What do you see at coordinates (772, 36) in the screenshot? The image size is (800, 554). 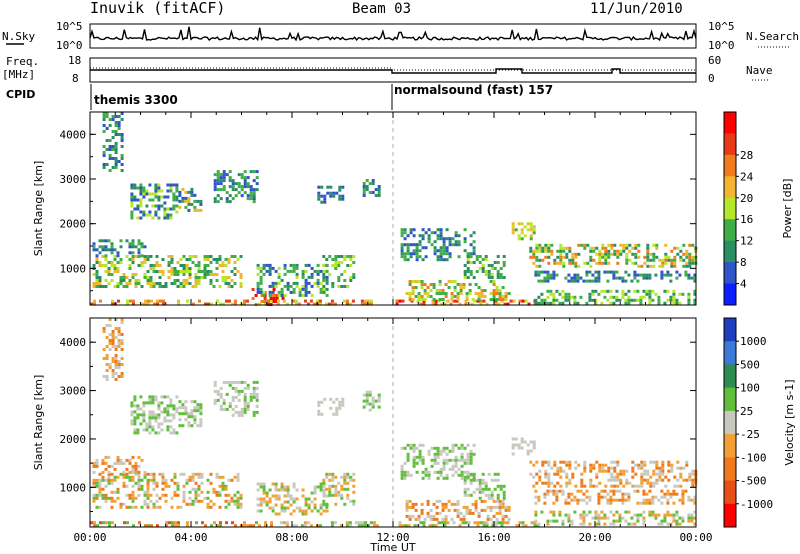 I see `nsearch-label: N.Search` at bounding box center [772, 36].